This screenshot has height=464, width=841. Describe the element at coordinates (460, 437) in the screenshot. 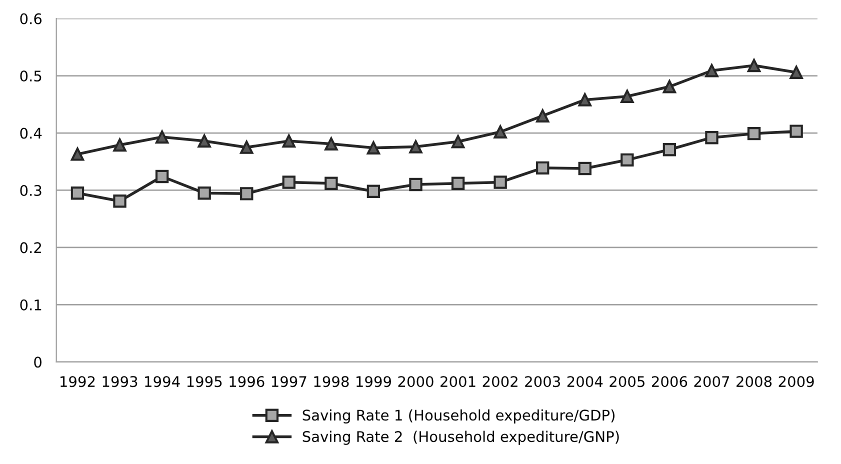

I see `legend-label: Saving Rate 2 (Household expediture/GNP)` at that location.